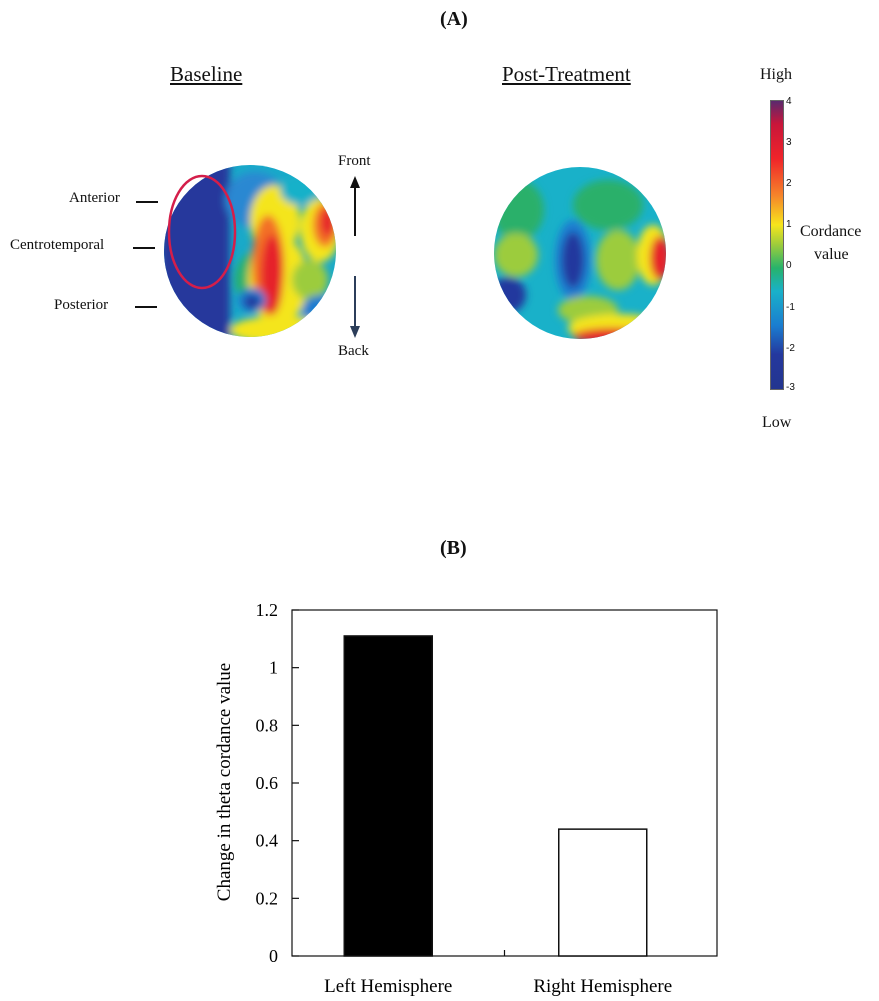 This screenshot has width=879, height=1001. What do you see at coordinates (831, 254) in the screenshot?
I see `colorbar-title-line2: value` at bounding box center [831, 254].